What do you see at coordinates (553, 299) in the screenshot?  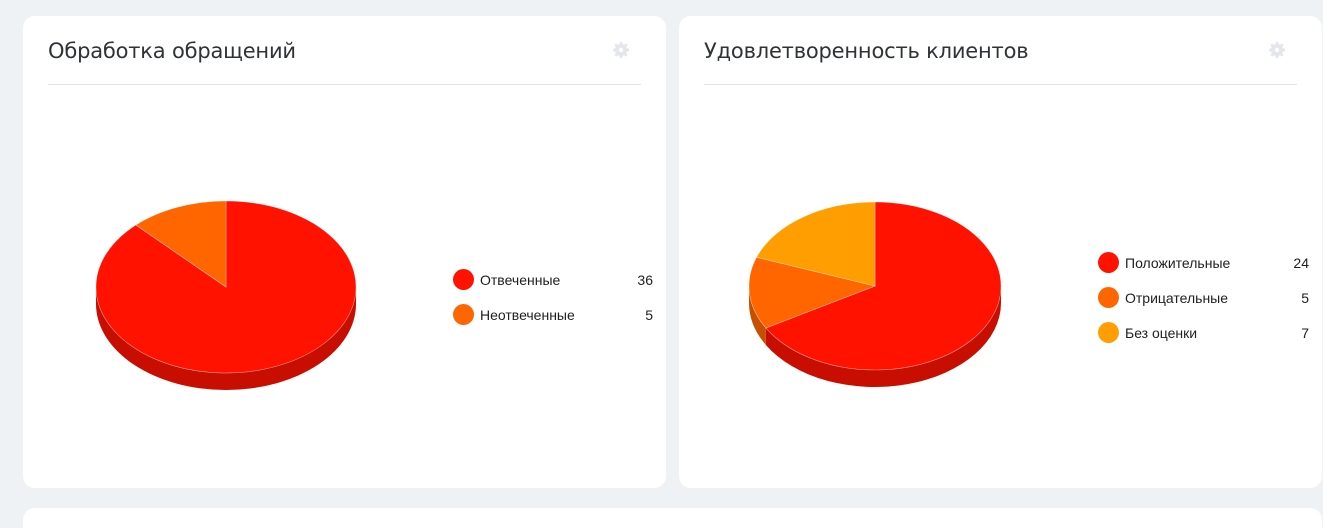 I see `chart-legend: Отвеченные 36 Неотвеченные 5` at bounding box center [553, 299].